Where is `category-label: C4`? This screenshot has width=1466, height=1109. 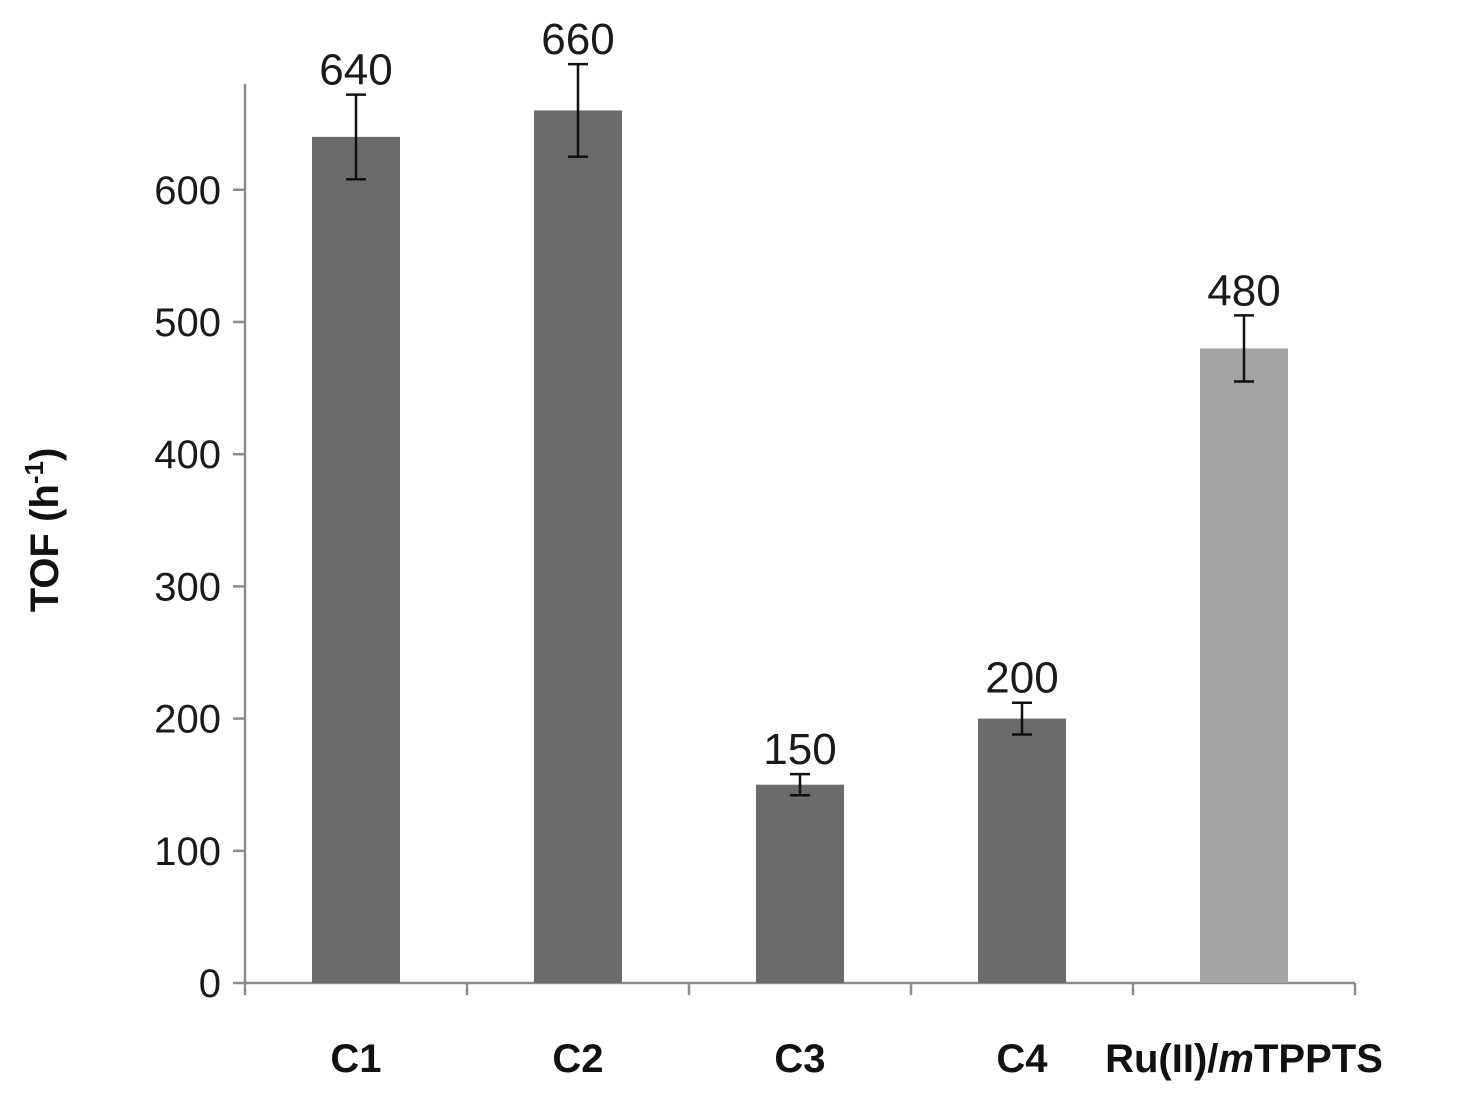 category-label: C4 is located at coordinates (1022, 1059).